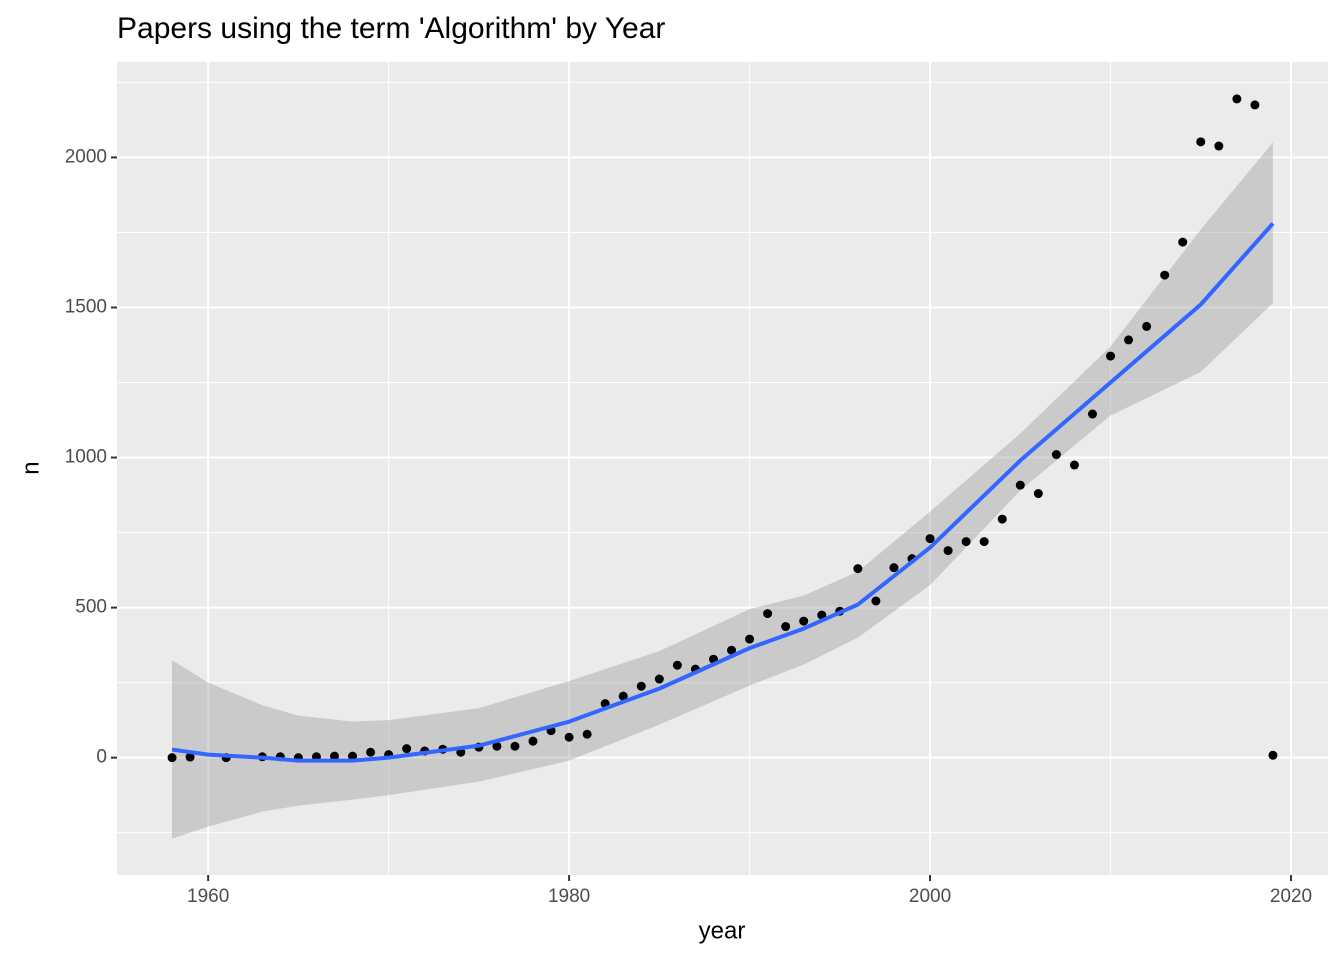 The image size is (1344, 965). What do you see at coordinates (86, 156) in the screenshot?
I see `y-tick-label: 2000` at bounding box center [86, 156].